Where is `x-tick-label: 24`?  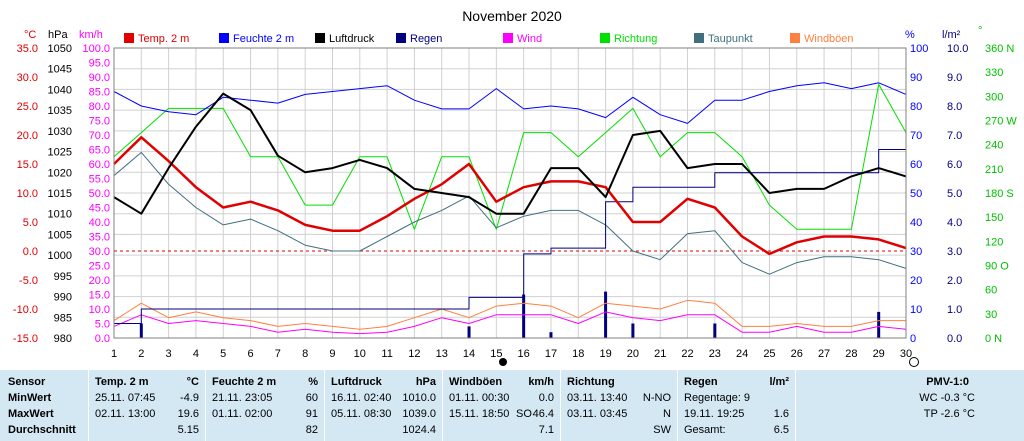
x-tick-label: 24 is located at coordinates (742, 354).